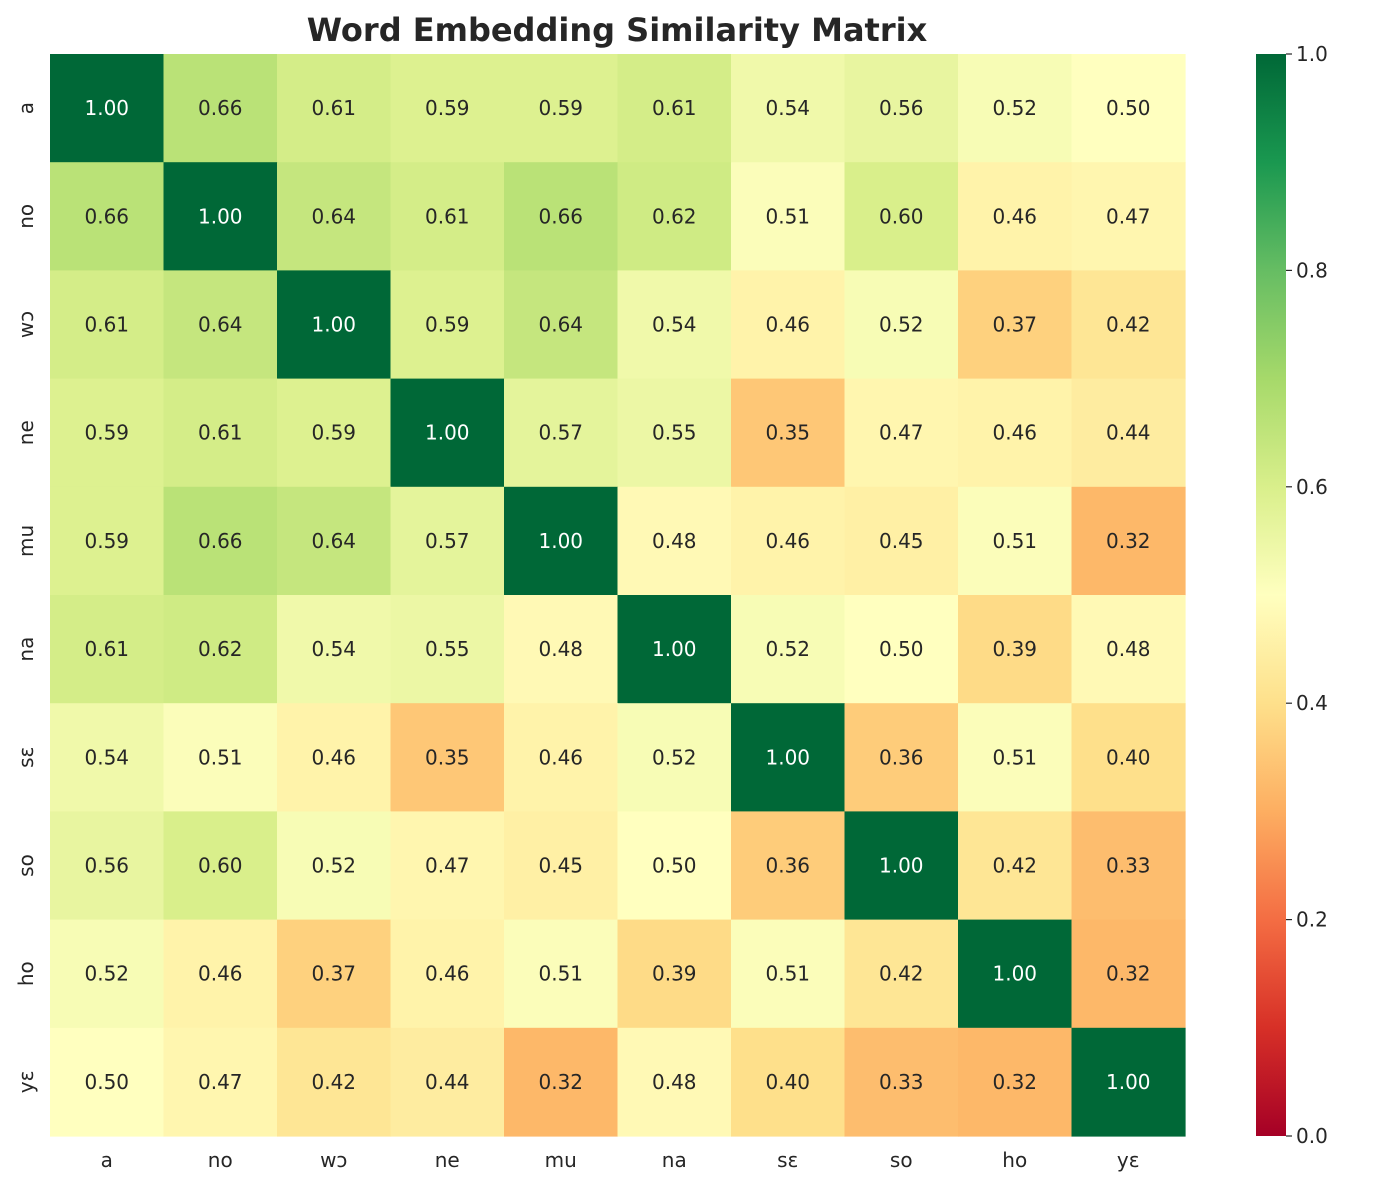 The height and width of the screenshot is (1186, 1373). What do you see at coordinates (560, 866) in the screenshot?
I see `cell-value-label: 0.45` at bounding box center [560, 866].